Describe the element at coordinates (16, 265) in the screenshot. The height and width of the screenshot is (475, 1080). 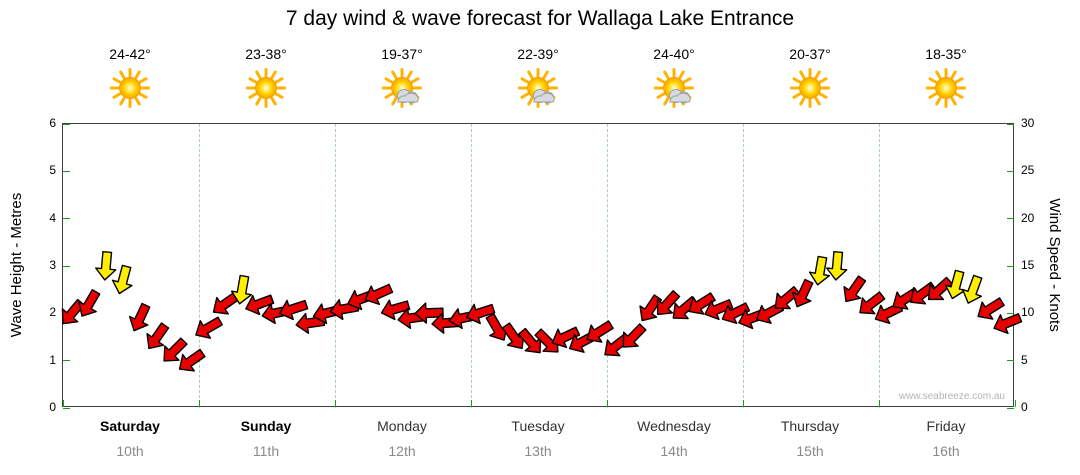
I see `left-axis-label: Wave Height - Metres` at that location.